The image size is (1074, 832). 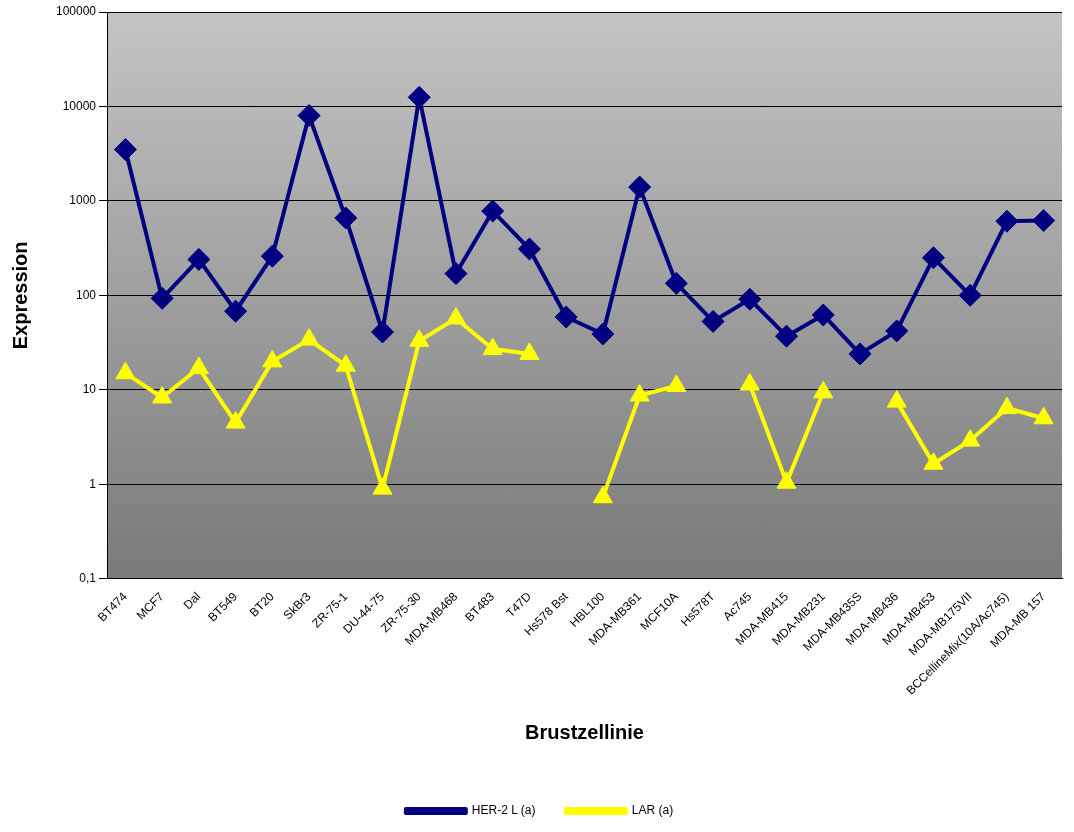 What do you see at coordinates (76, 11) in the screenshot?
I see `y-tick-label: 100000` at bounding box center [76, 11].